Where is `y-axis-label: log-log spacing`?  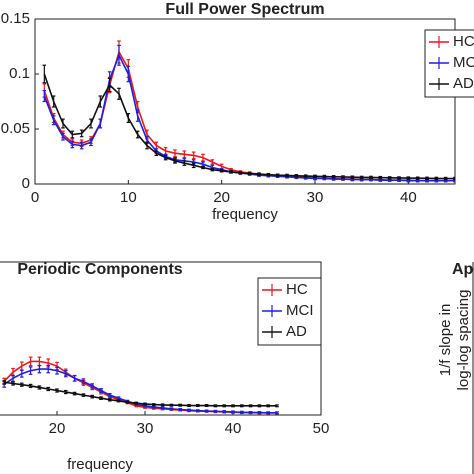 y-axis-label: log-log spacing is located at coordinates (463, 340).